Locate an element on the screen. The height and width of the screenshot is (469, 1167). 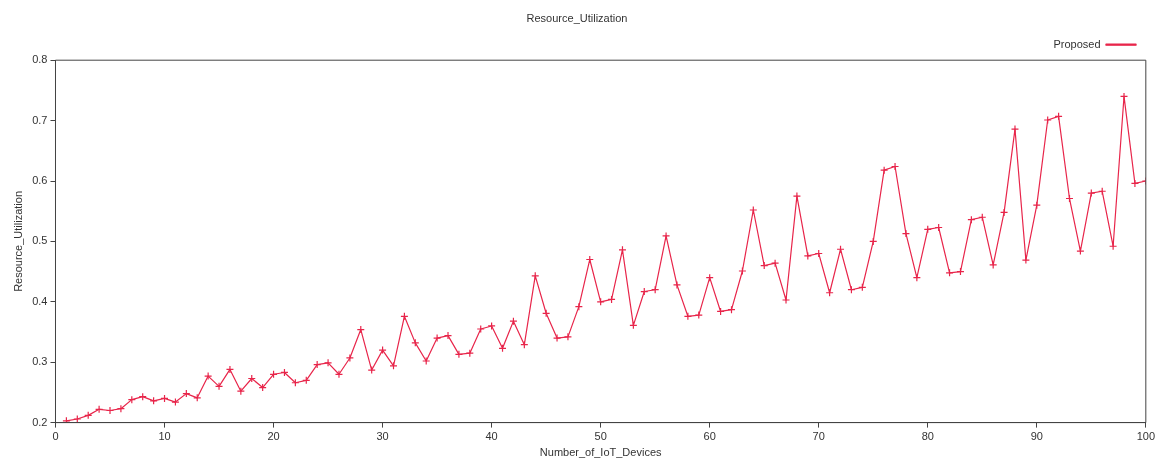
y-tick-label: 0.7 is located at coordinates (40, 119).